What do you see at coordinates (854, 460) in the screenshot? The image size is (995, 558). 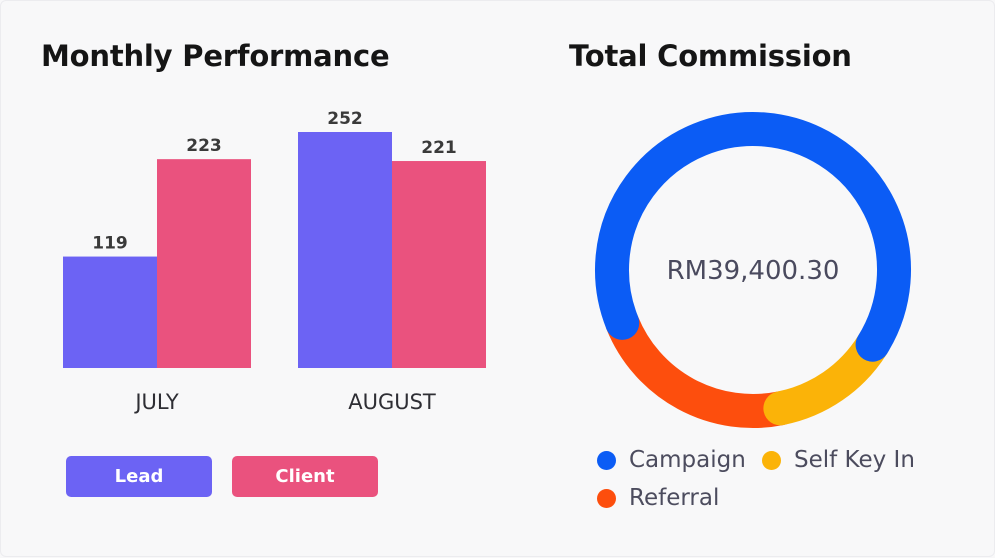 I see `legend-label-self-key-in: Self Key In` at bounding box center [854, 460].